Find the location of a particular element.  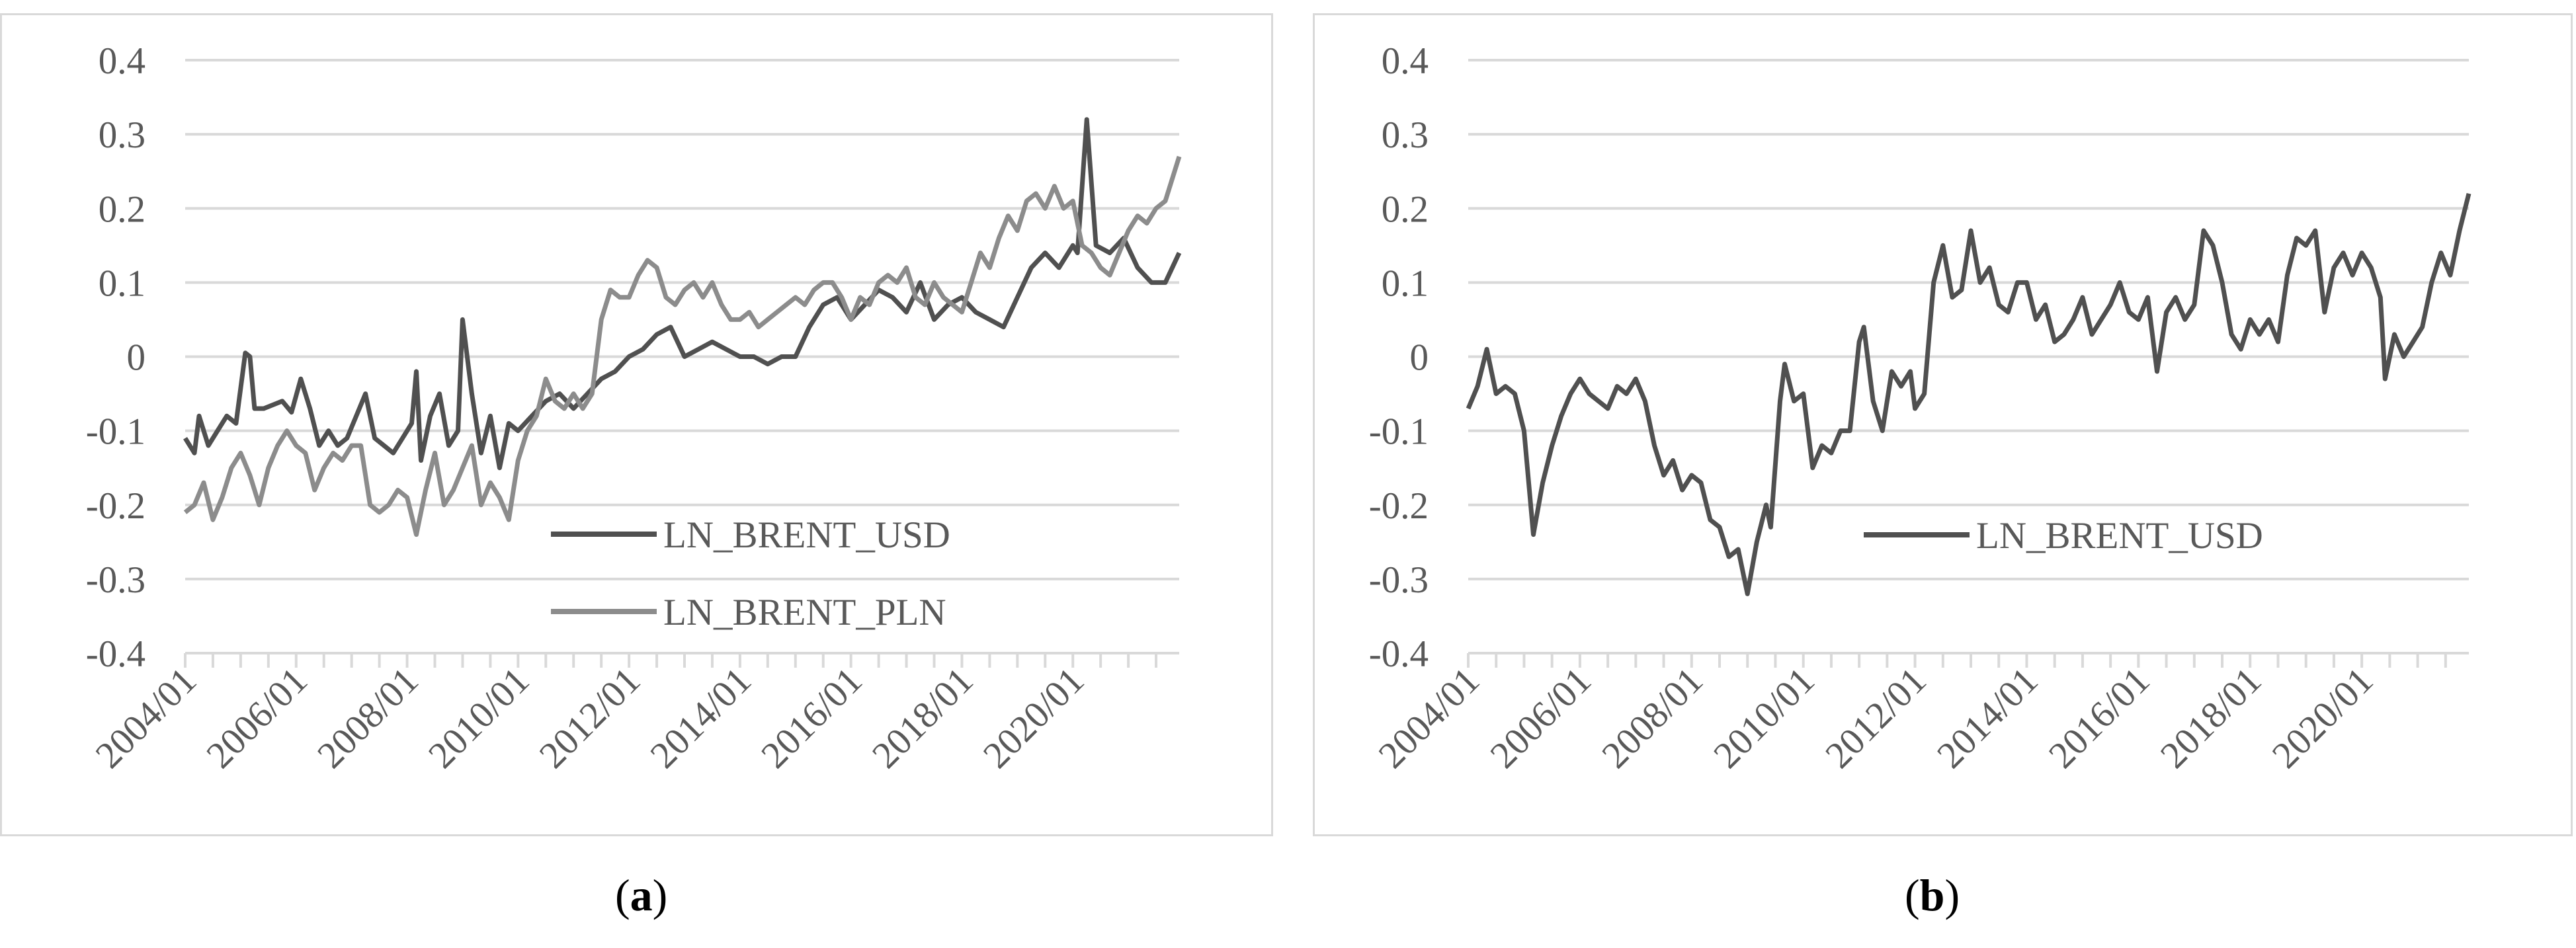

caption-a-letter: a is located at coordinates (641, 895).